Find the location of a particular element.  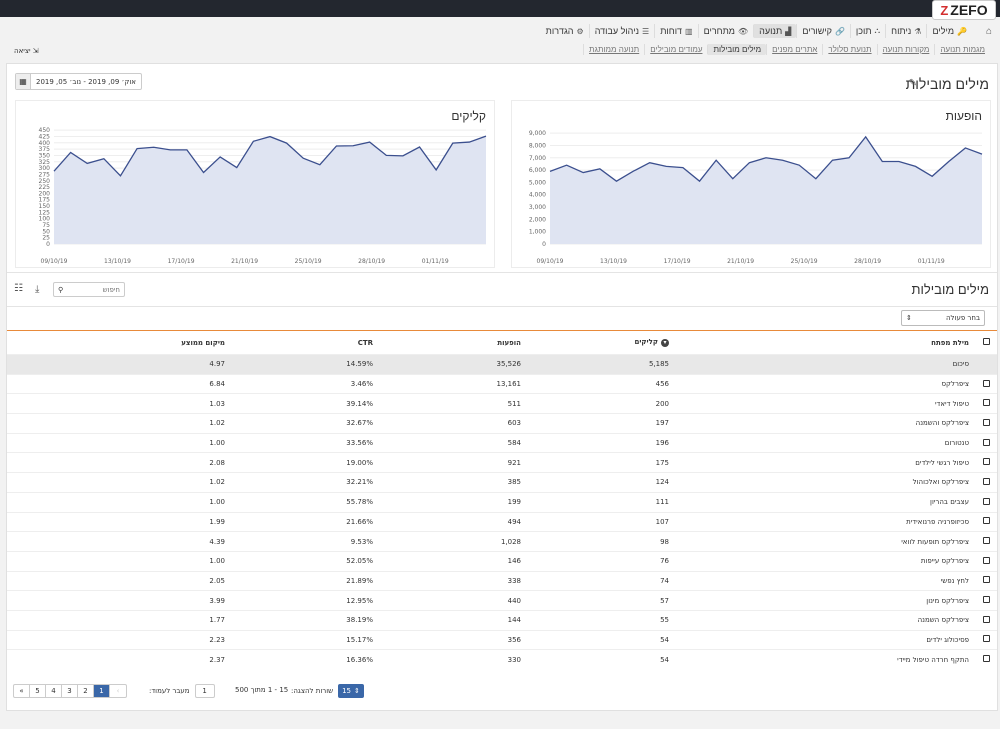

search-icon: ⚲ is located at coordinates (61, 289).